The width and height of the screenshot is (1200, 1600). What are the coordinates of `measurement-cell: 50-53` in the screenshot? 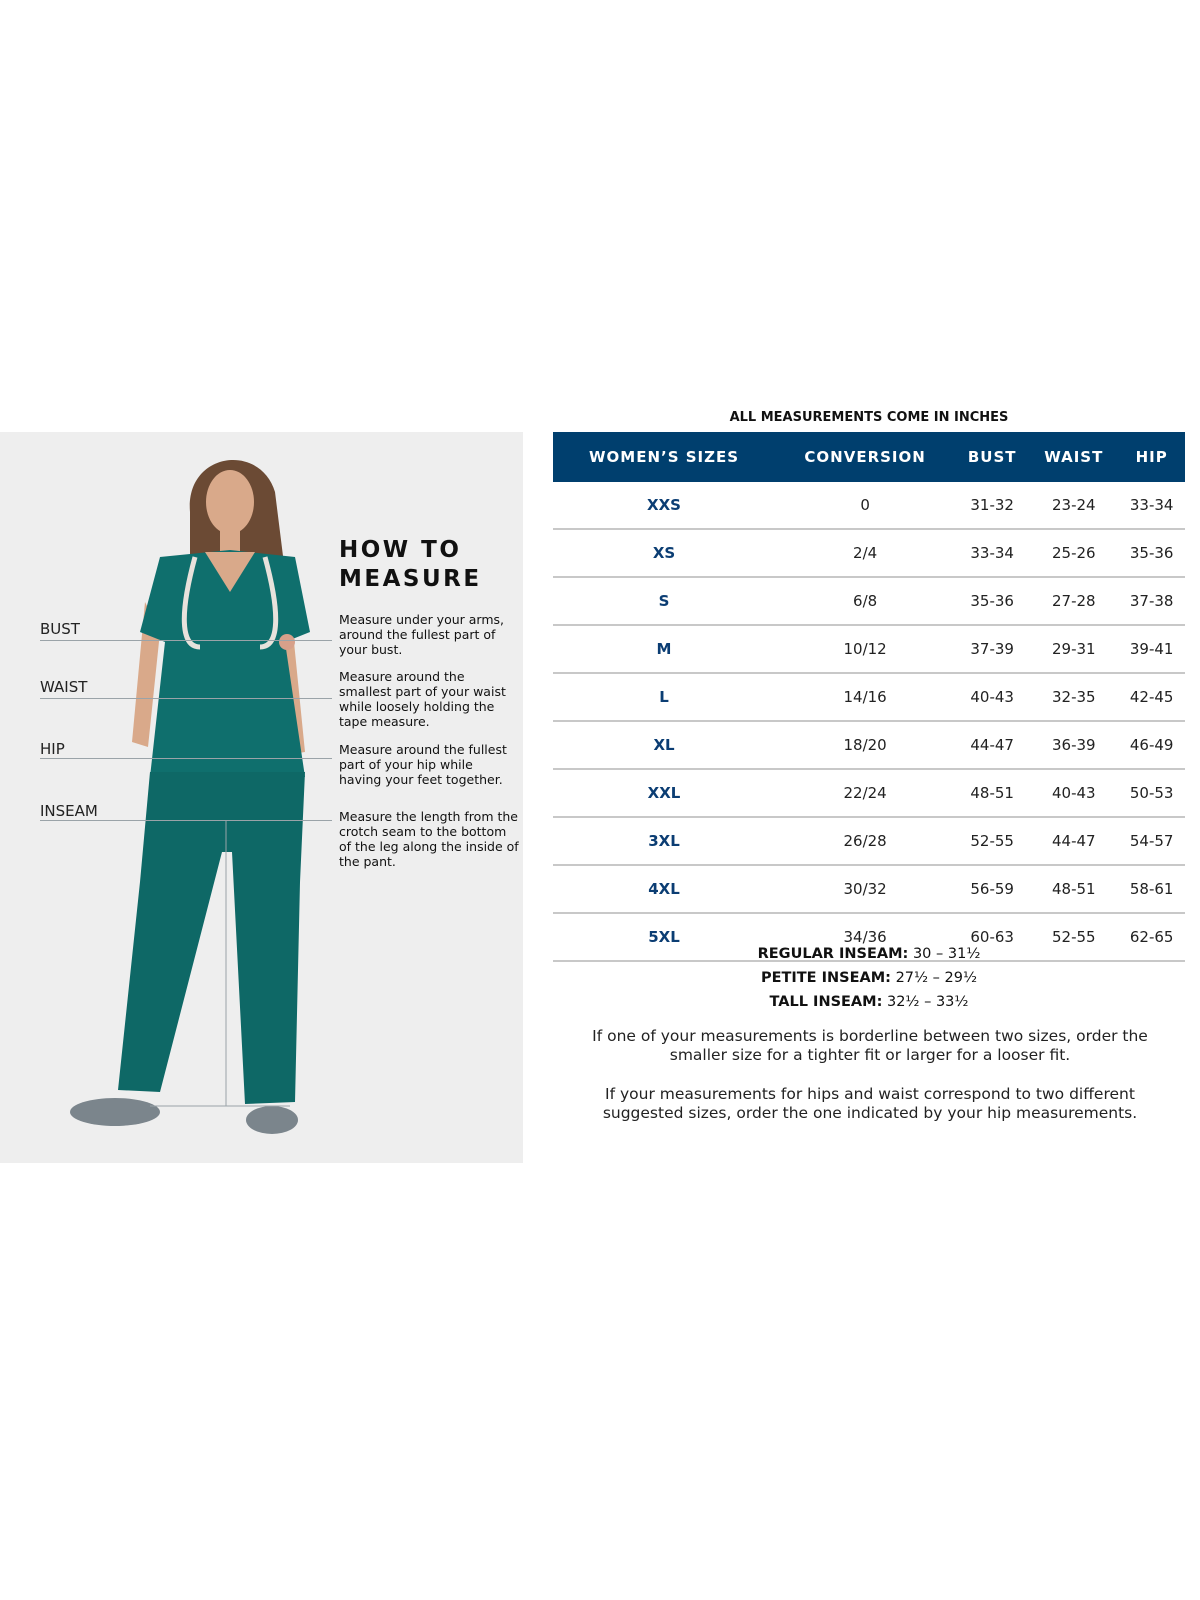 It's located at (1151, 793).